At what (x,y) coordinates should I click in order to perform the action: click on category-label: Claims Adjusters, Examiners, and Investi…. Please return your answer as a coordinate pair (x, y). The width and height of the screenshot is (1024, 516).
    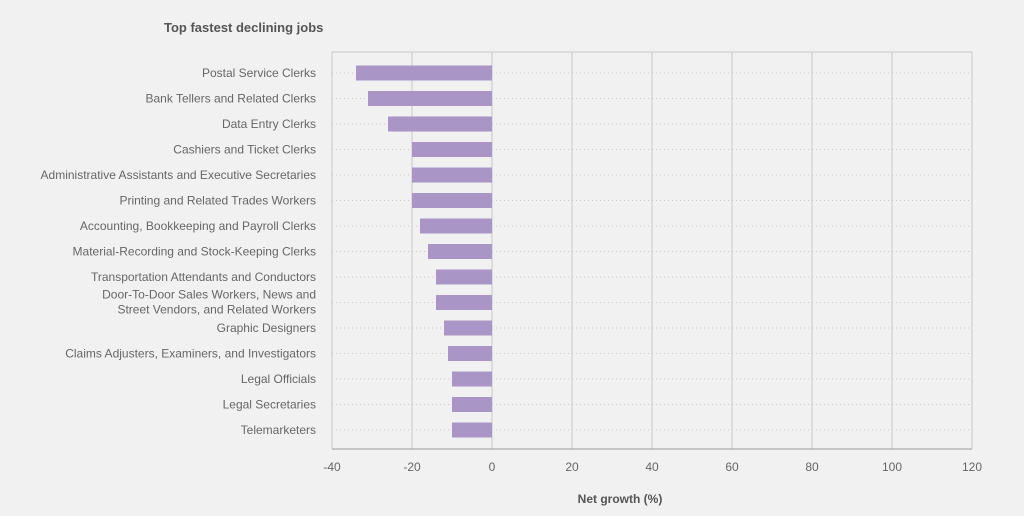
    Looking at the image, I should click on (190, 354).